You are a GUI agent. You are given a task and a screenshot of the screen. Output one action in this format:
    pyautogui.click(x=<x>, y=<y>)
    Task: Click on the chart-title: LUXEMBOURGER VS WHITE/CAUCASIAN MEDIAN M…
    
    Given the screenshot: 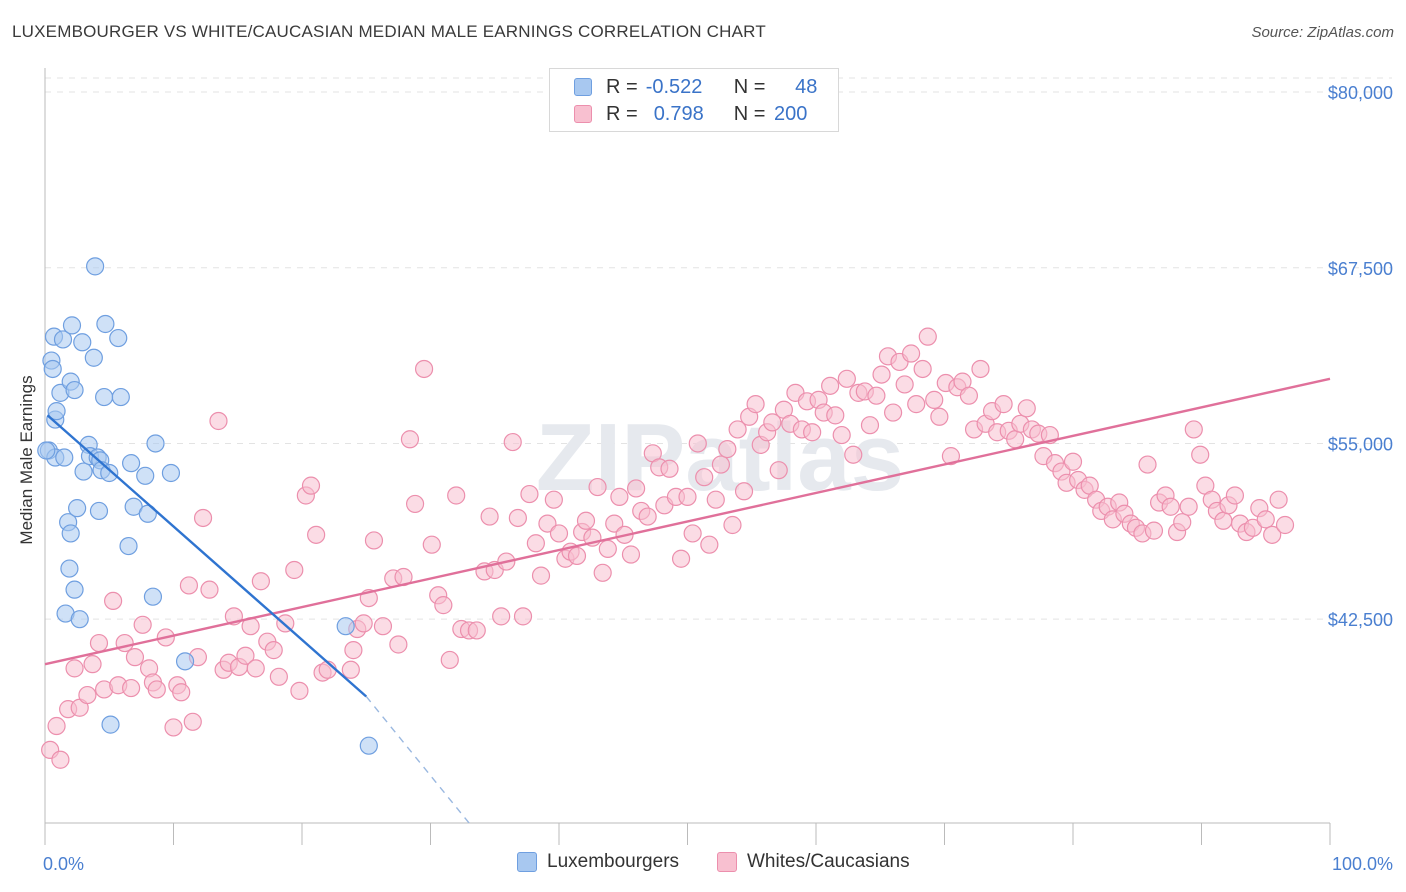 What is the action you would take?
    pyautogui.click(x=389, y=31)
    